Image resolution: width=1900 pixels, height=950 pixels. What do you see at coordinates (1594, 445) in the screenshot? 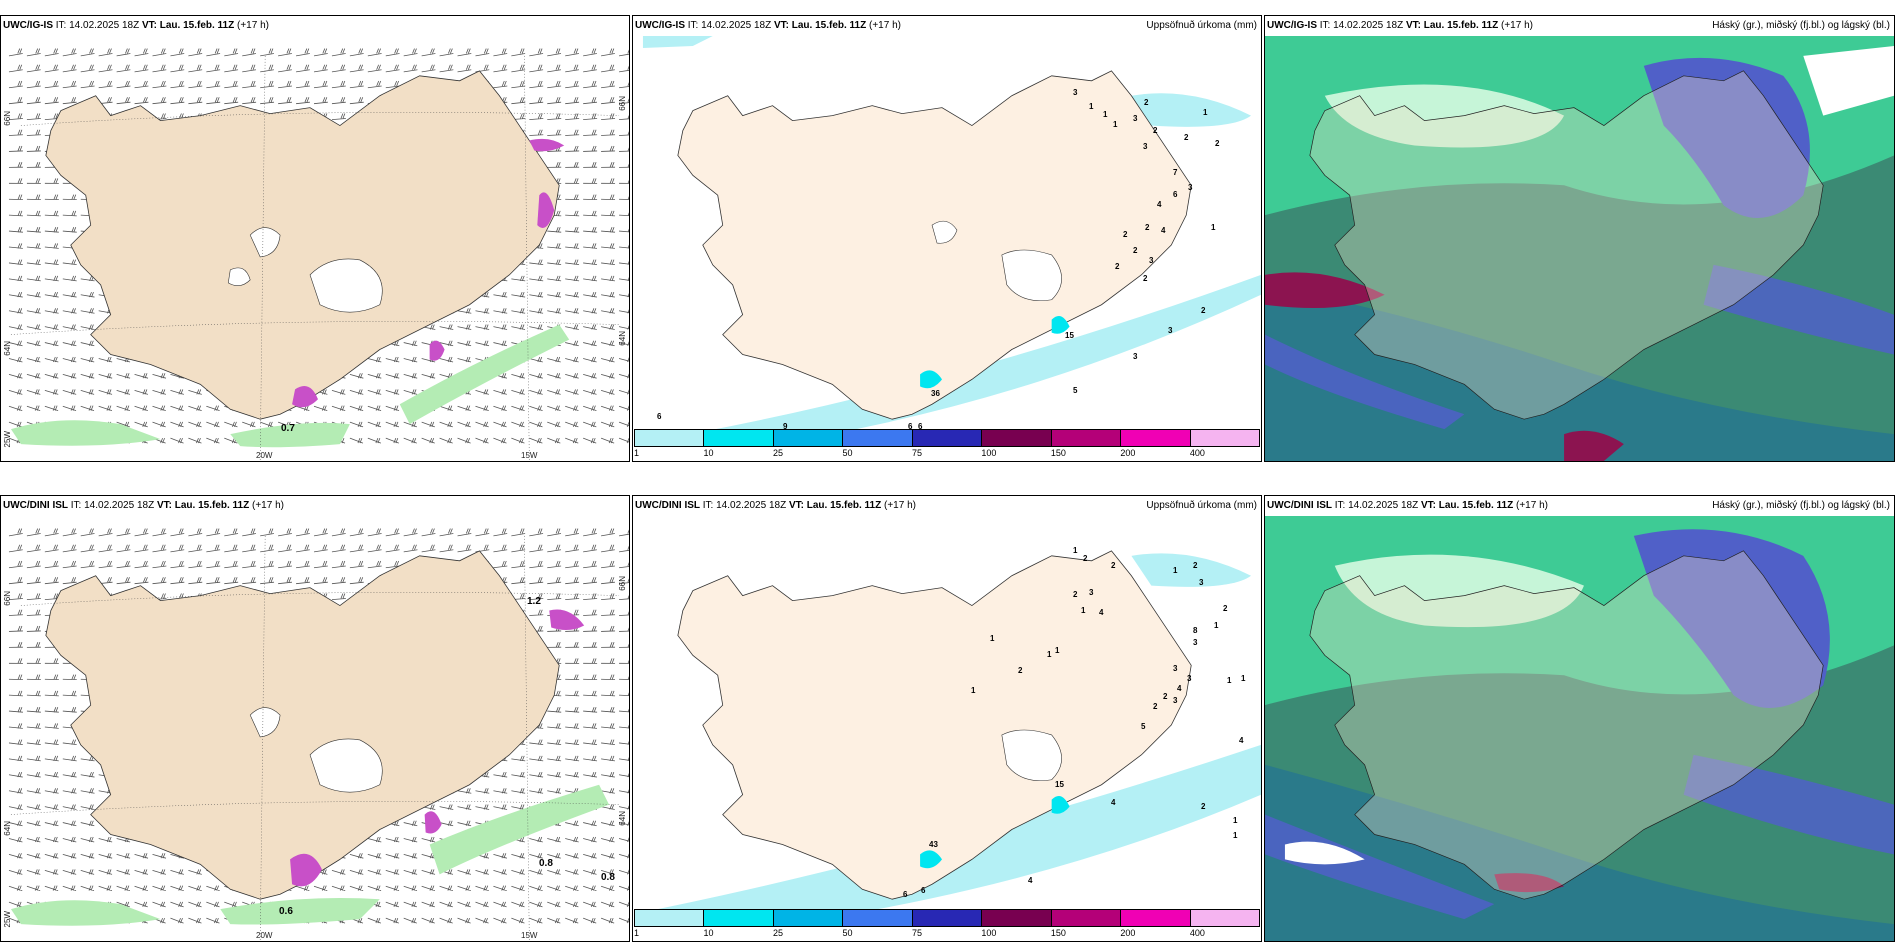
I see `thick-cloud` at bounding box center [1594, 445].